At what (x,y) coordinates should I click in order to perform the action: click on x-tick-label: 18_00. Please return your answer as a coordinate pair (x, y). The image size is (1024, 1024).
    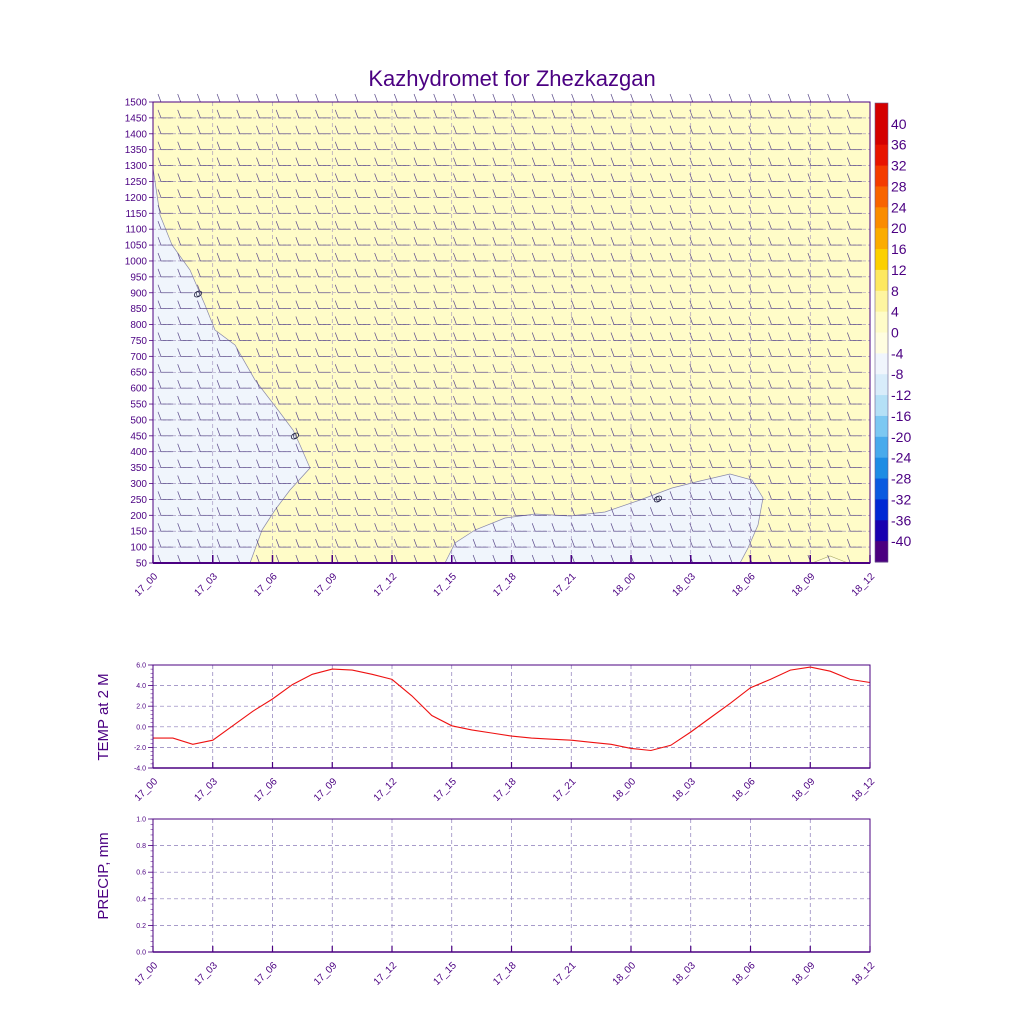
    Looking at the image, I should click on (625, 585).